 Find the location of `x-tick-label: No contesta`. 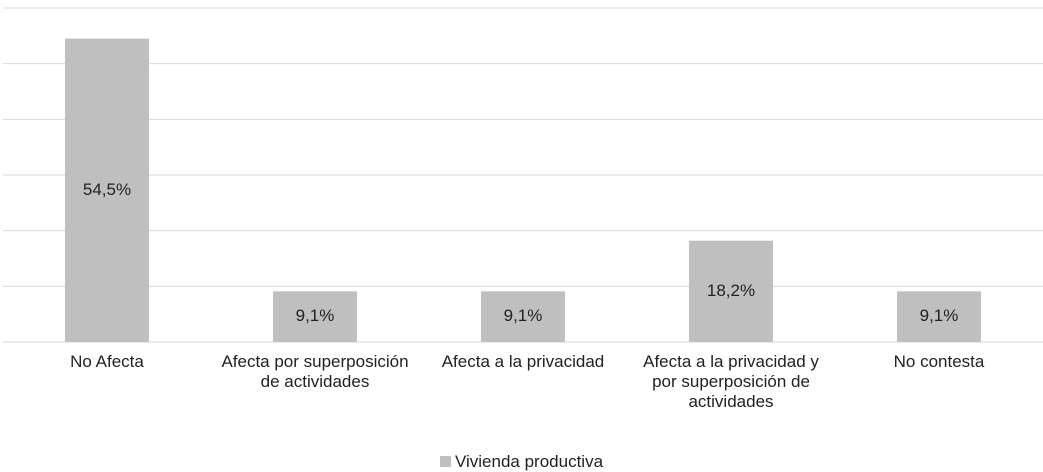

x-tick-label: No contesta is located at coordinates (939, 361).